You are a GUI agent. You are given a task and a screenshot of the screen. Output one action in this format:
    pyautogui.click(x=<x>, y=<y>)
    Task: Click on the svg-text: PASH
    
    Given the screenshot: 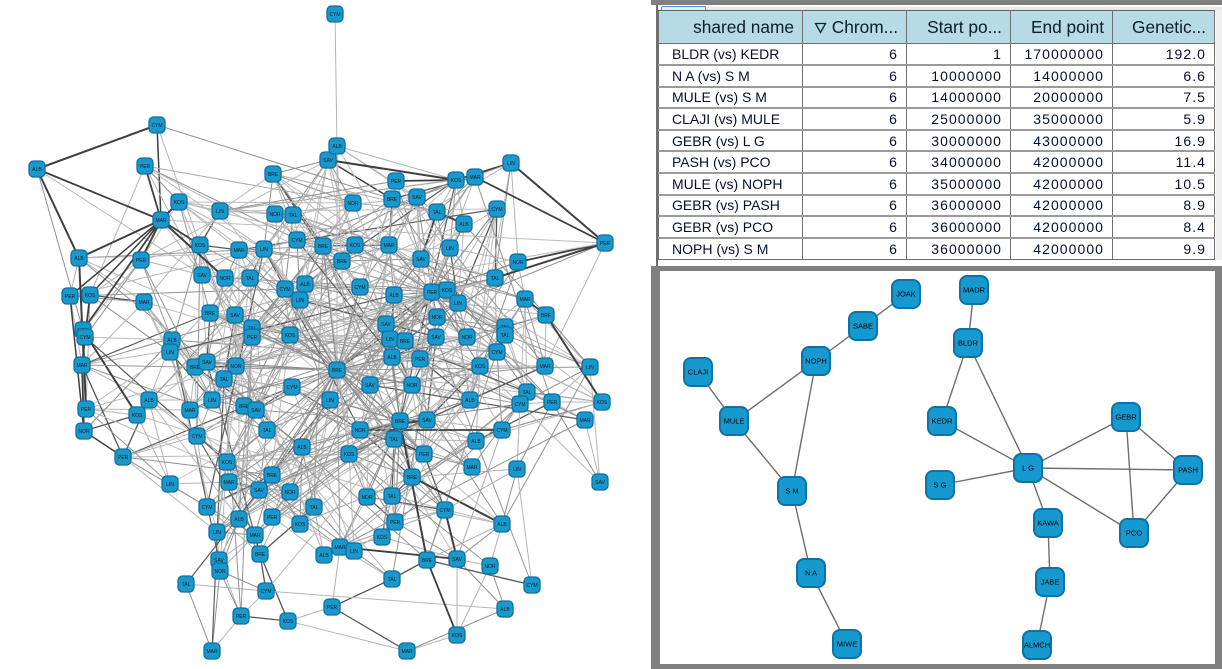 What is the action you would take?
    pyautogui.click(x=1188, y=470)
    